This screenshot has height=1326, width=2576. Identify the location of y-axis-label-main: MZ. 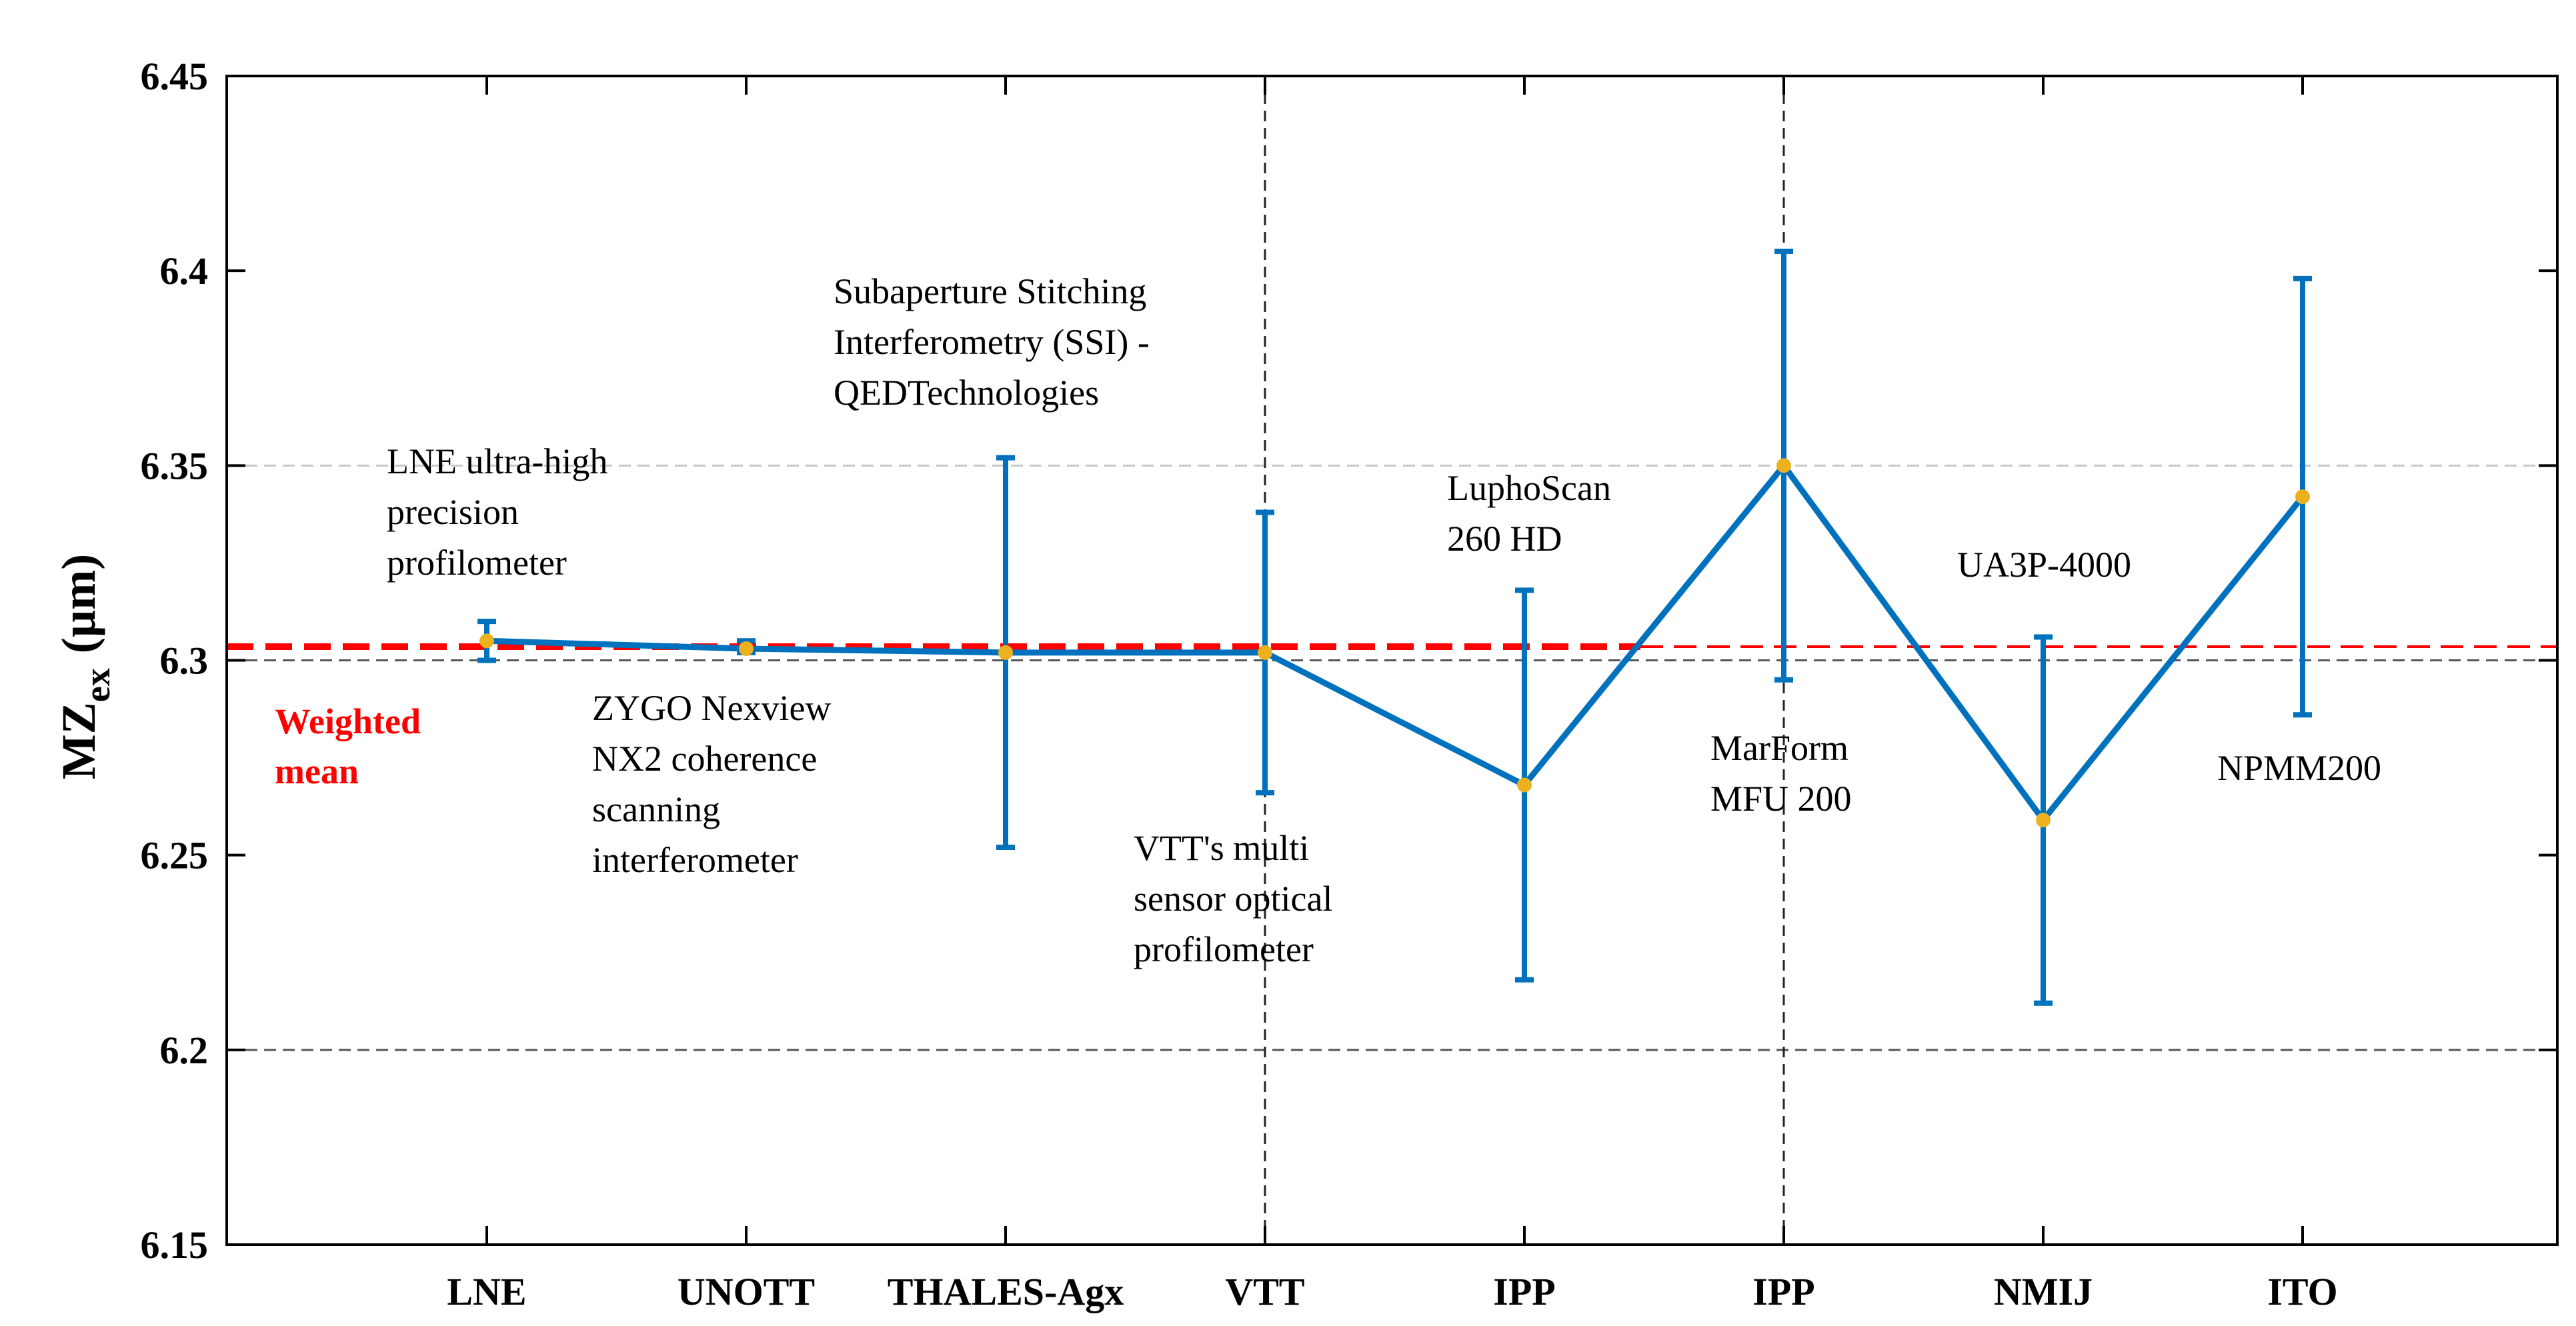
(78, 740).